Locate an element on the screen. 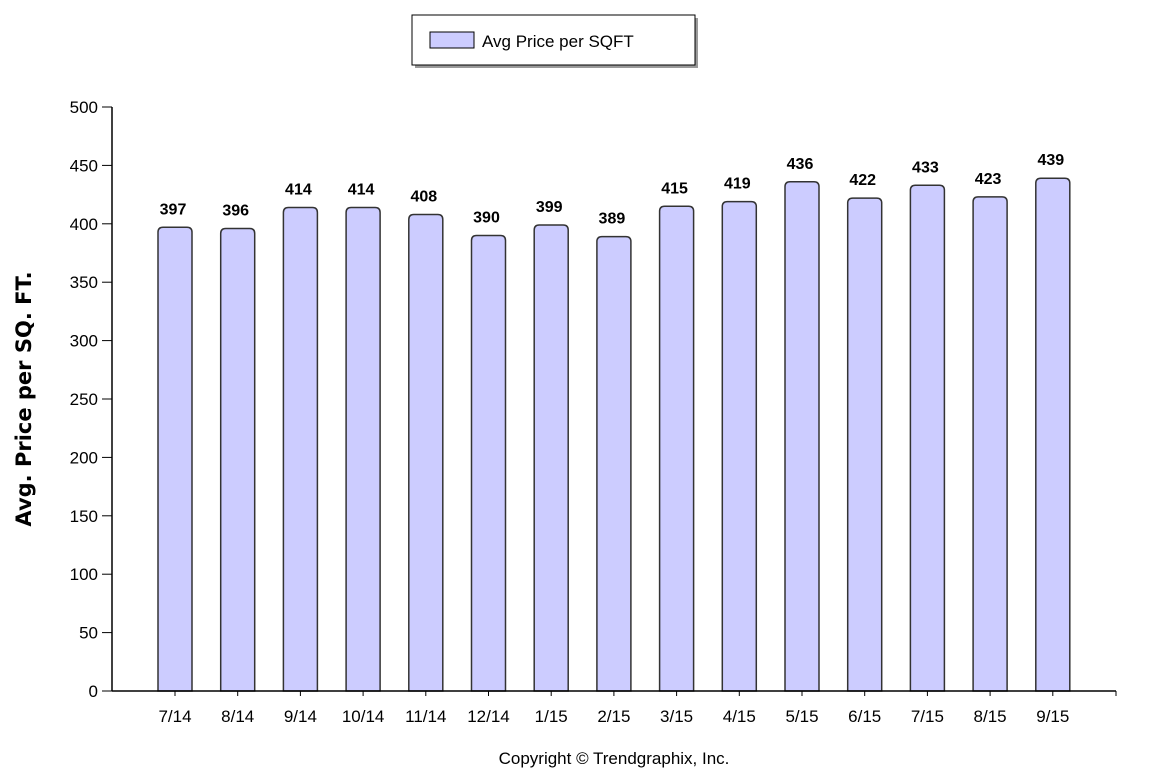  x-tick-label: 12/14 is located at coordinates (488, 716).